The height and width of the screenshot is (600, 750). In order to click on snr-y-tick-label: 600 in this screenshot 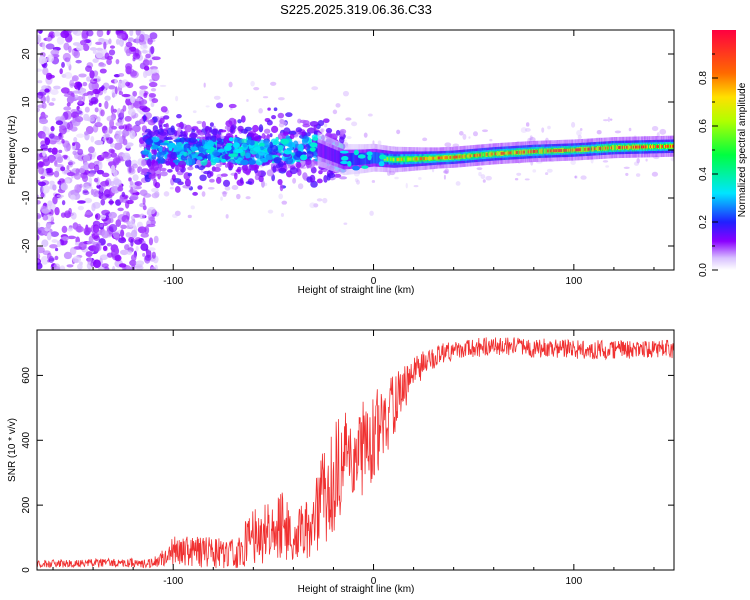, I will do `click(26, 375)`.